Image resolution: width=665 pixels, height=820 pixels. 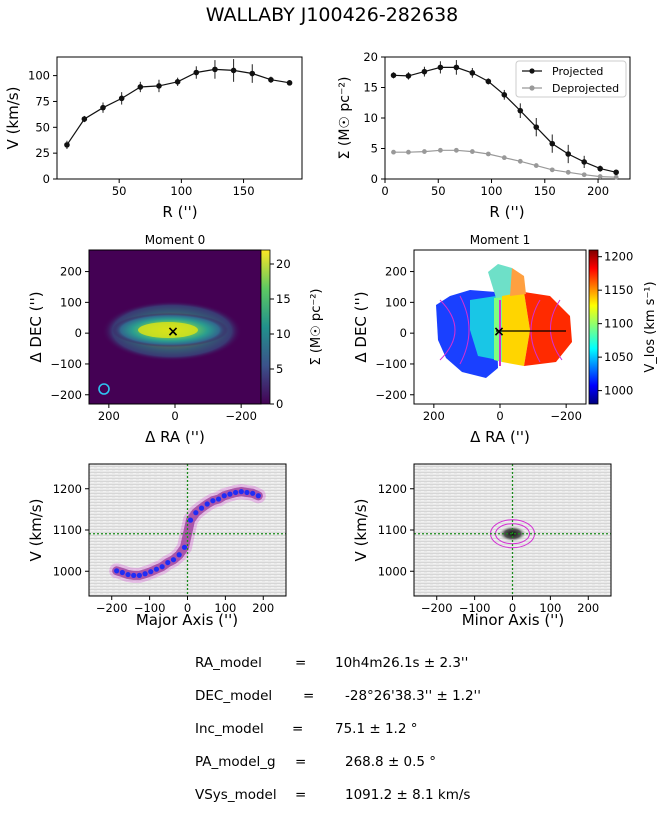 What do you see at coordinates (571, 79) in the screenshot?
I see `surface-density-legend: Projected Deprojected` at bounding box center [571, 79].